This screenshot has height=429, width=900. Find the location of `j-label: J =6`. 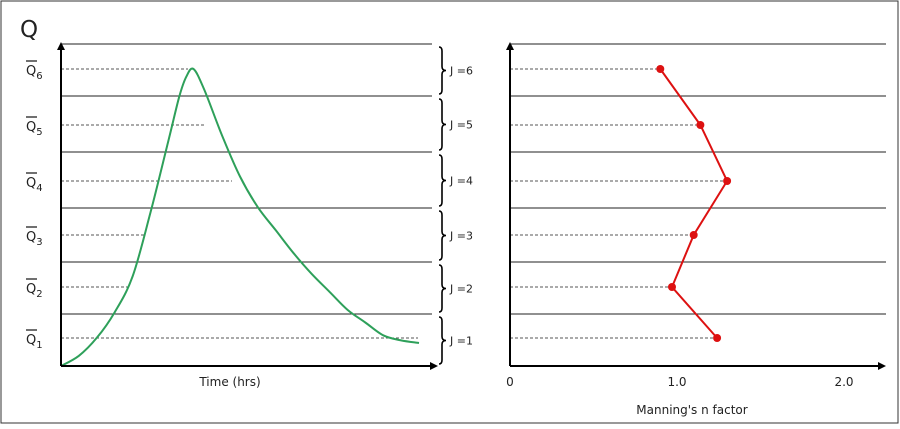

j-label: J =6 is located at coordinates (461, 71).